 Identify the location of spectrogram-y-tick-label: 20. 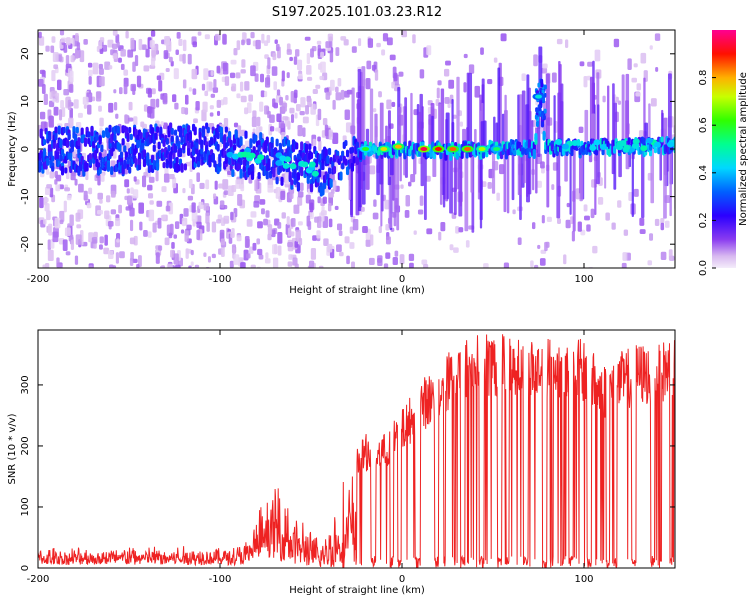
(25, 53).